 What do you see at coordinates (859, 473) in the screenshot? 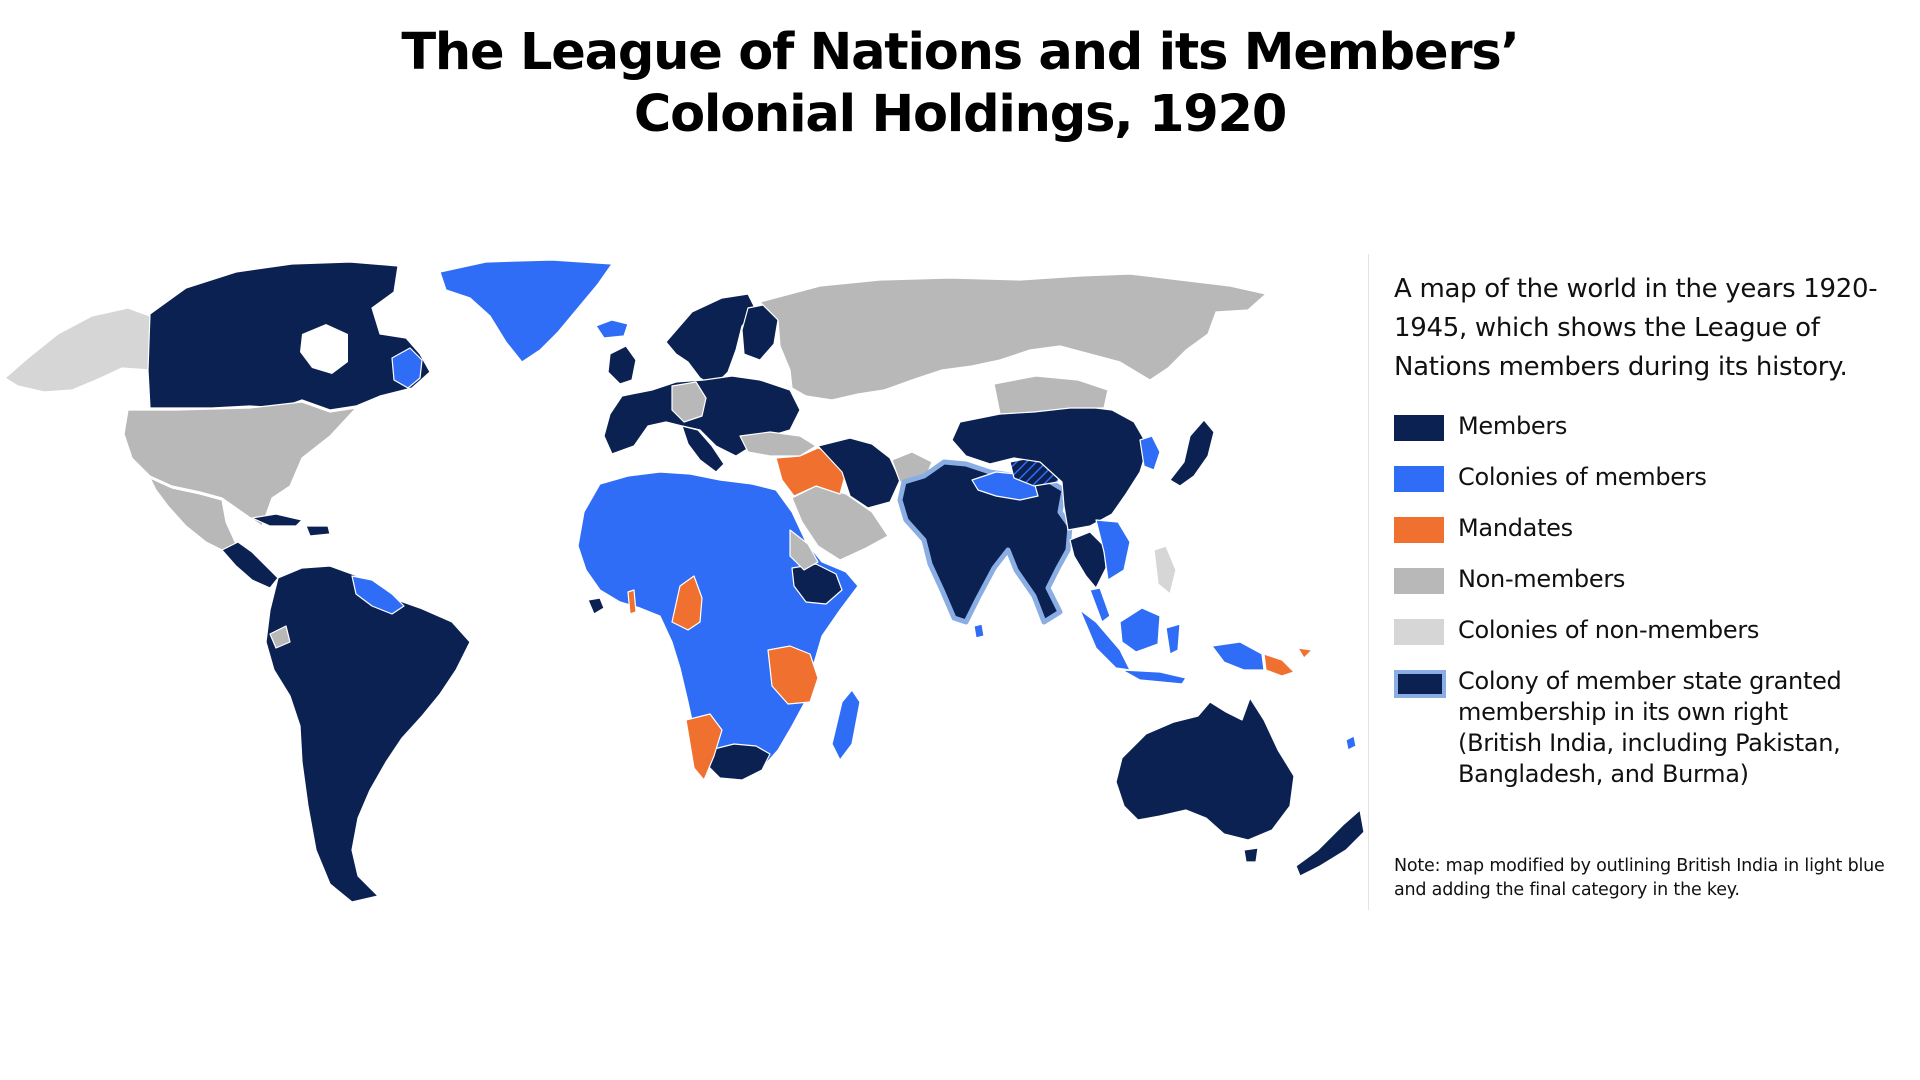
I see `region-persia` at bounding box center [859, 473].